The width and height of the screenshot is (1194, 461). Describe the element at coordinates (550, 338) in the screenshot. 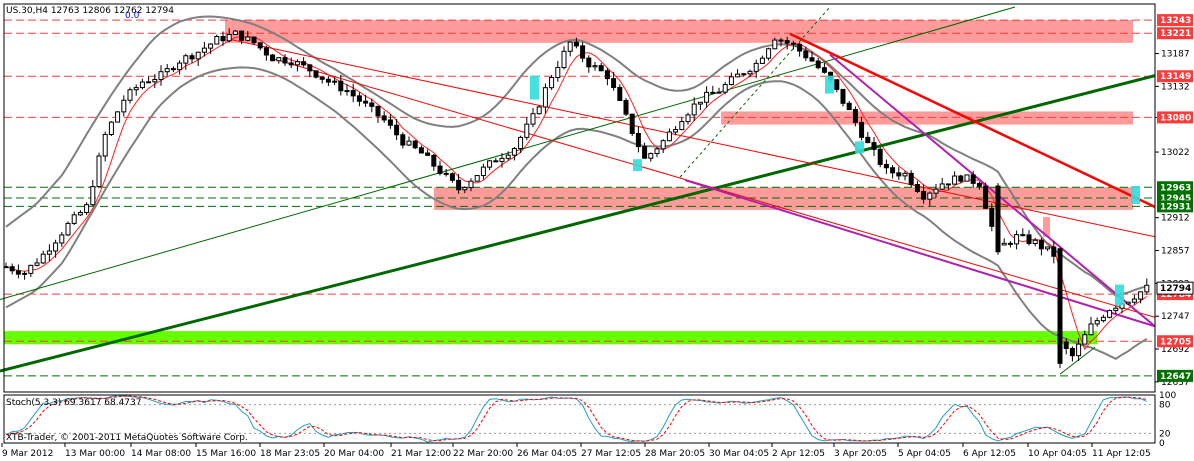

I see `support-zone` at that location.